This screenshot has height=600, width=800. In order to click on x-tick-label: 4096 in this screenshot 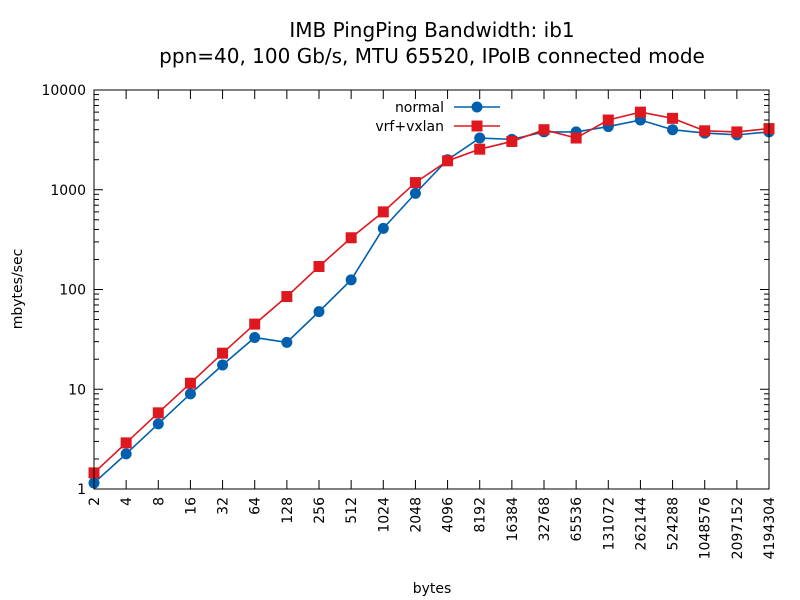, I will do `click(449, 515)`.